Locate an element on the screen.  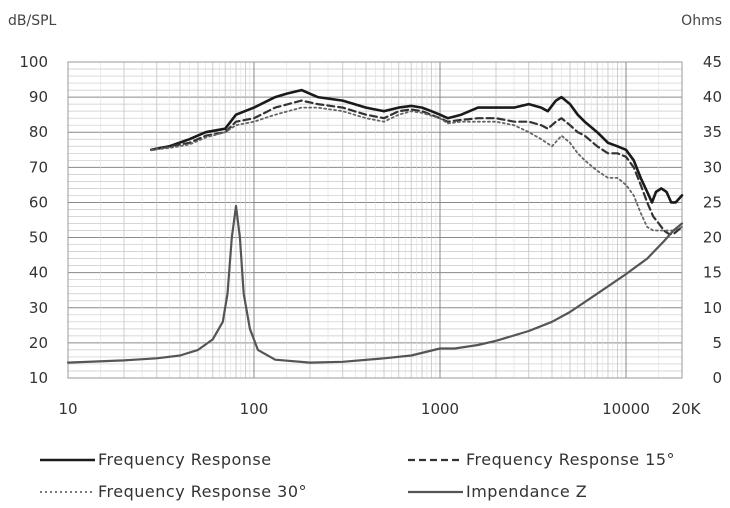
x-tick-label: 10 is located at coordinates (67, 409).